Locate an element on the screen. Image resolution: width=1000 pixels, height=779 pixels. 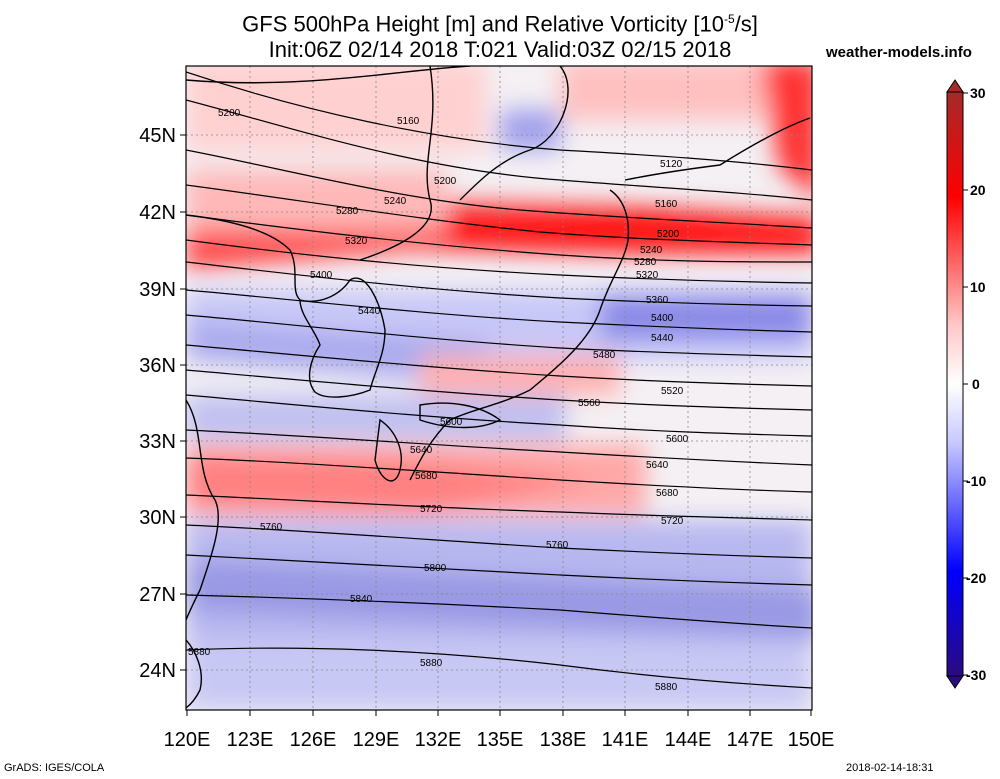
colorbar-label: -20 is located at coordinates (976, 578).